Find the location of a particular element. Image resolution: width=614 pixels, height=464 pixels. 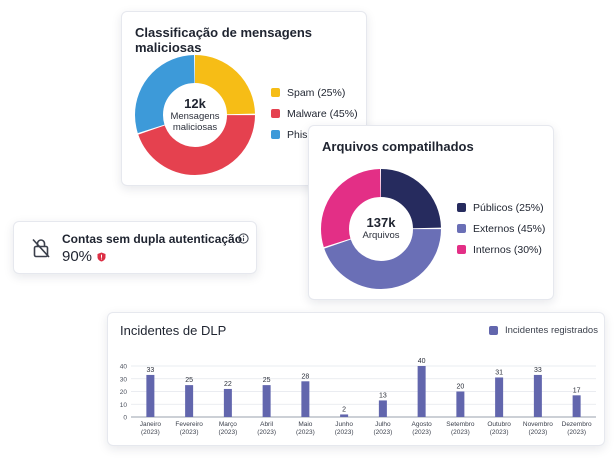

files-legend-item: Internos (30%) is located at coordinates (501, 249).